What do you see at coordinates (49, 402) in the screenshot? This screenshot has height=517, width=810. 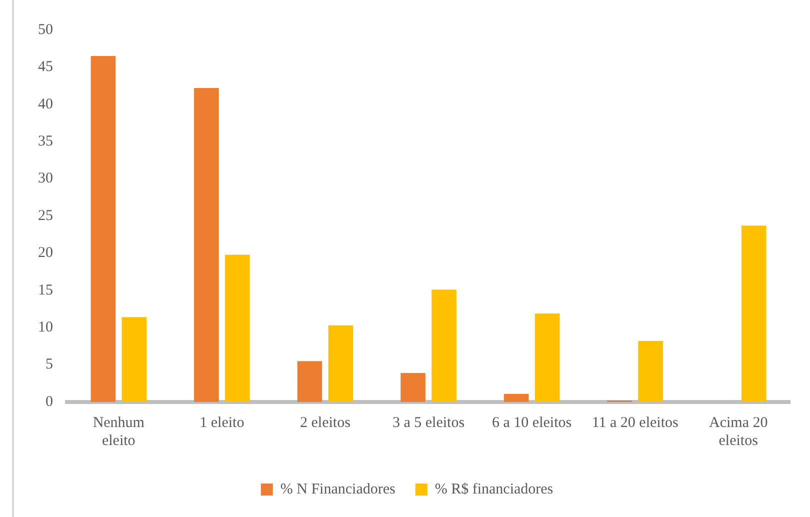 I see `y-tick-label: 0` at bounding box center [49, 402].